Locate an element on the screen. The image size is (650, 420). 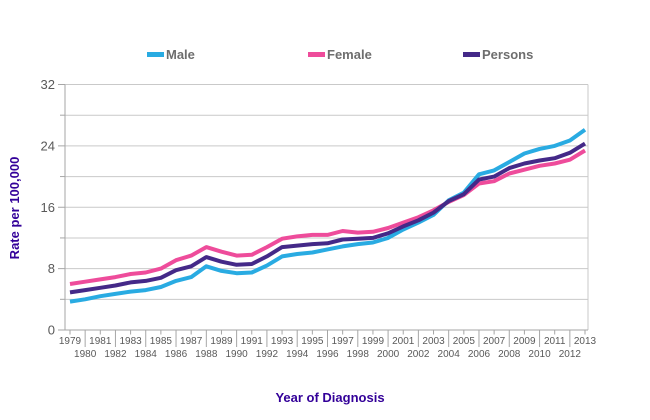
x-tick-label: 2010 is located at coordinates (539, 354).